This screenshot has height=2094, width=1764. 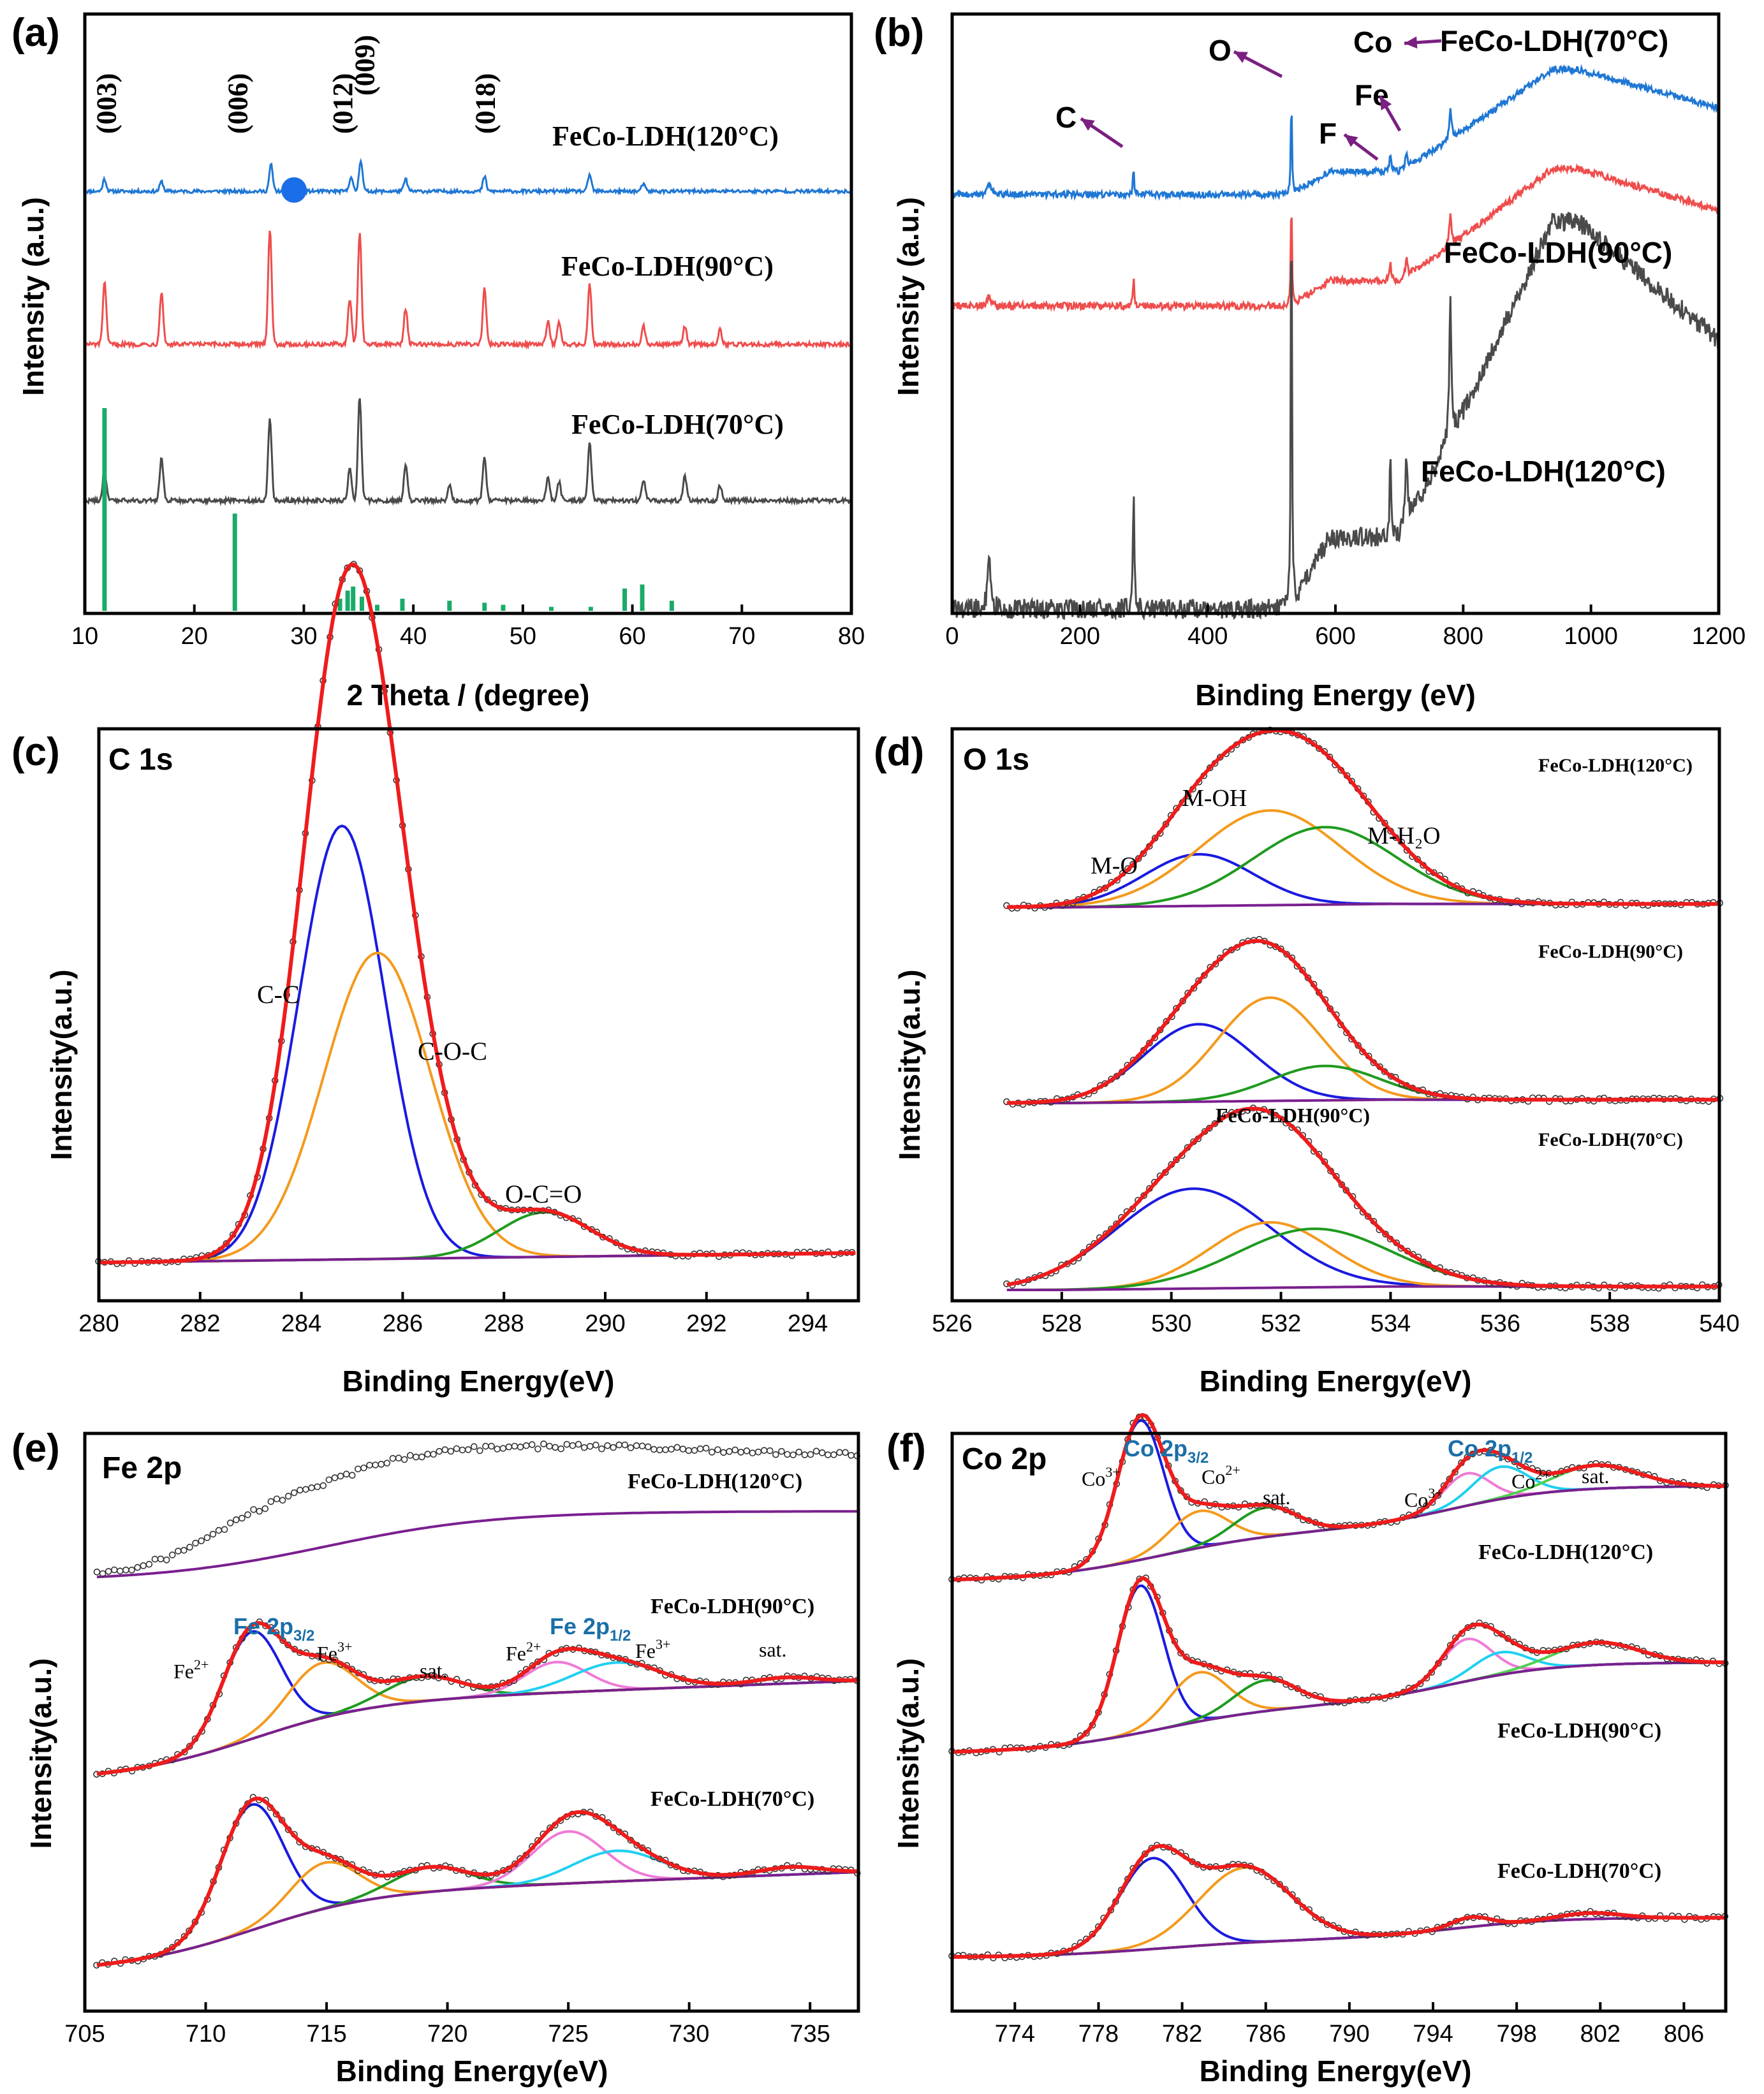 I want to click on series-label-b-90: FeCo-LDH(90°C), so click(x=1558, y=252).